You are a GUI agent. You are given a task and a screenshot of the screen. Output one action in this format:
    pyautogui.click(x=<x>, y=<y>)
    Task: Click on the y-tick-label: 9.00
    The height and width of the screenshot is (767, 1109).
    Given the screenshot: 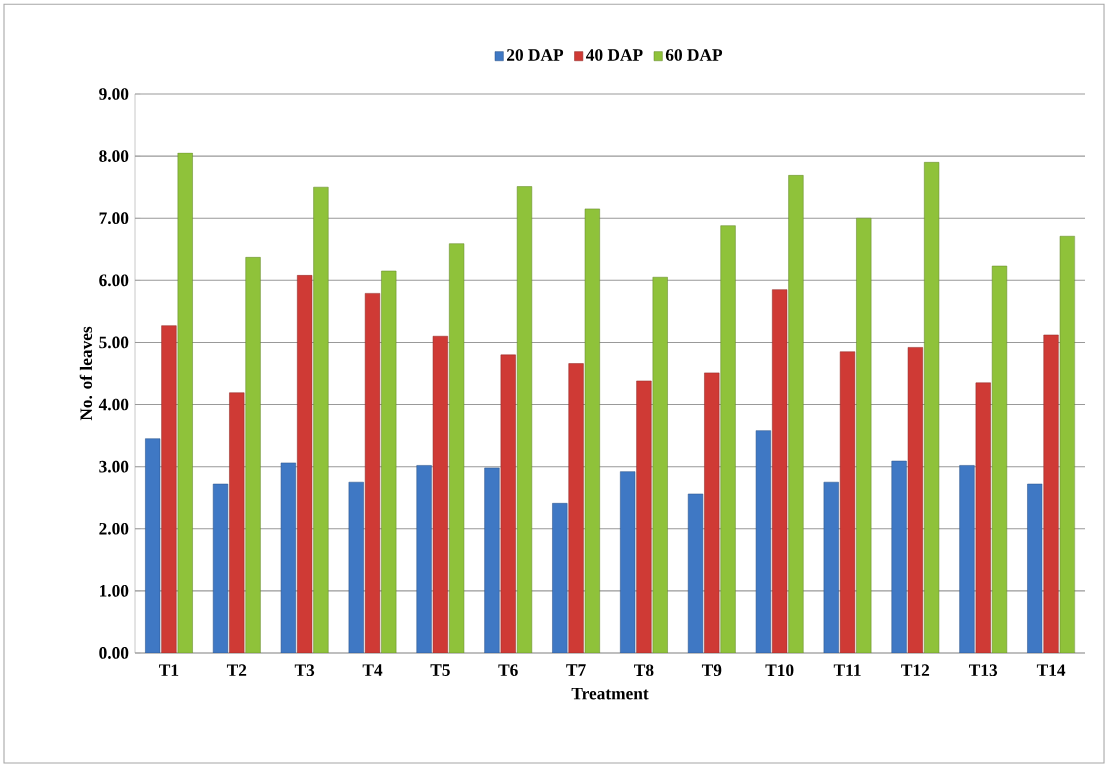 What is the action you would take?
    pyautogui.click(x=114, y=94)
    